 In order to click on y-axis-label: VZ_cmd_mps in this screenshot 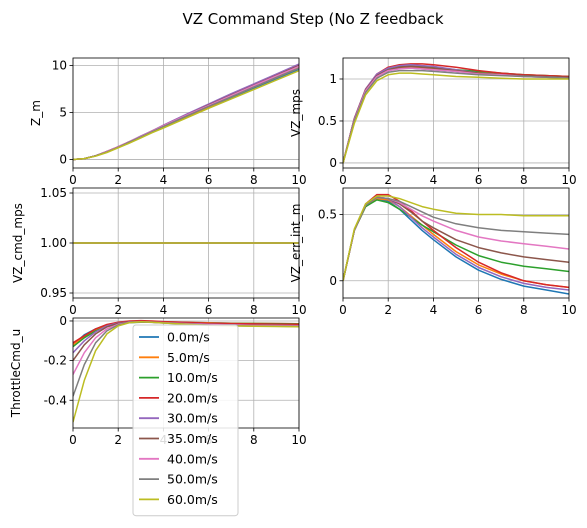, I will do `click(18, 243)`.